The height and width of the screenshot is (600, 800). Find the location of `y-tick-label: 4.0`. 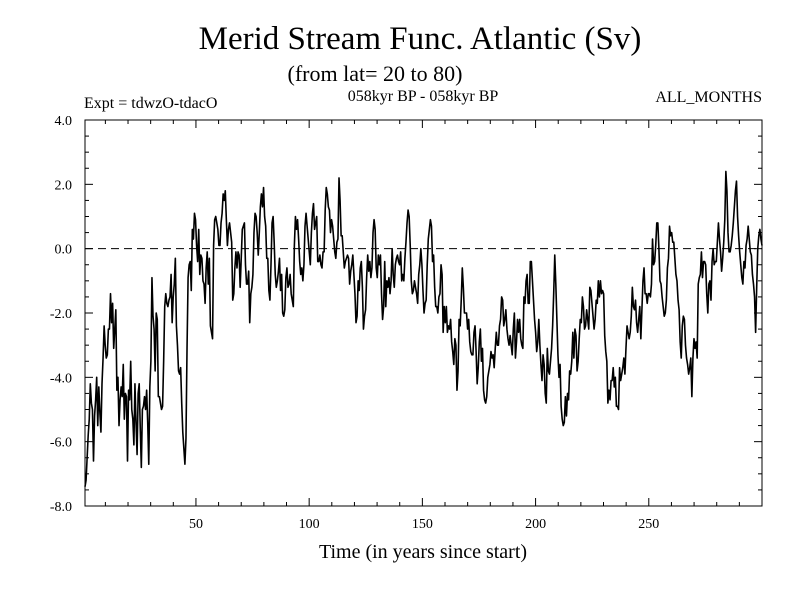

y-tick-label: 4.0 is located at coordinates (64, 121).